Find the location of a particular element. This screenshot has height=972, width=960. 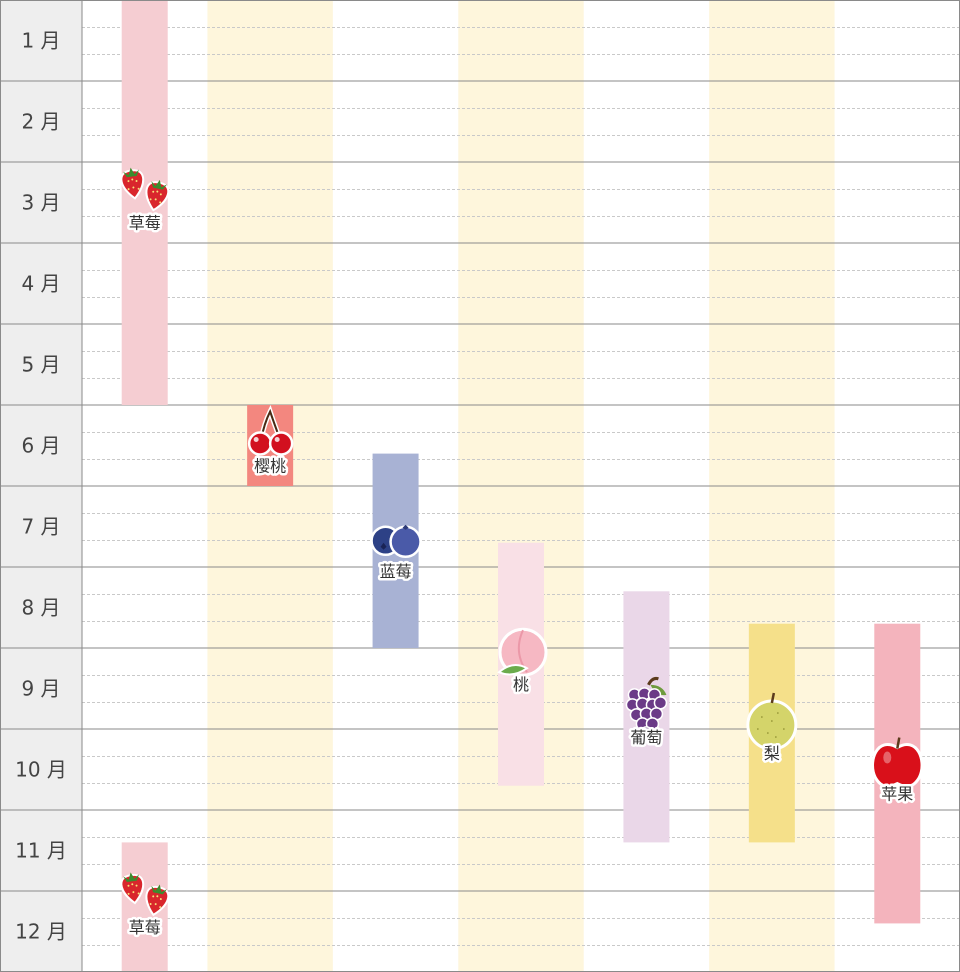

fruit-label: 苹果 is located at coordinates (897, 794).